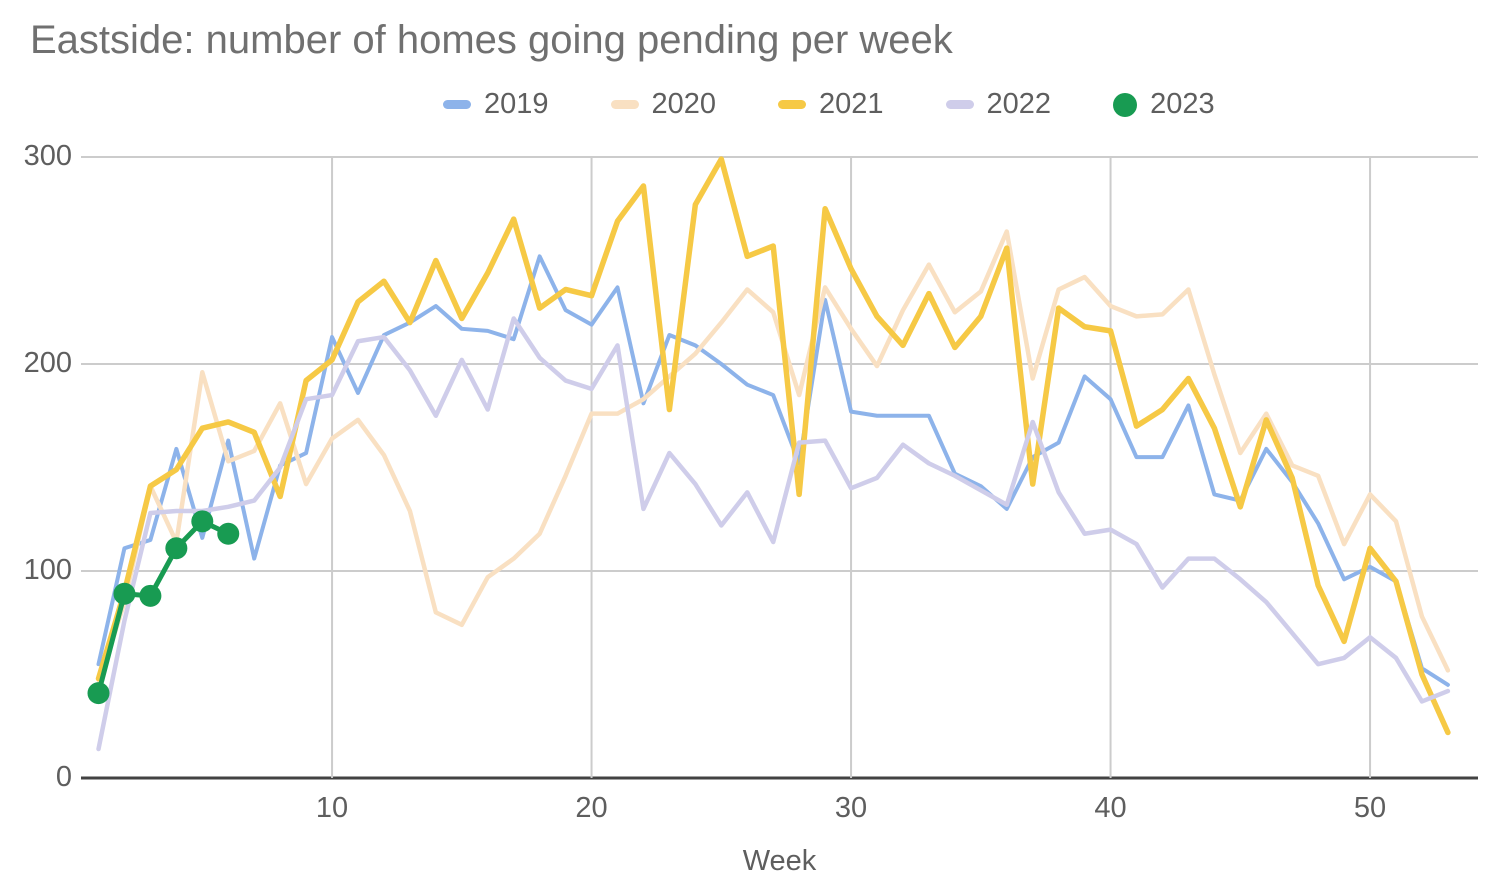  I want to click on x-tick-label-20: 20, so click(591, 808).